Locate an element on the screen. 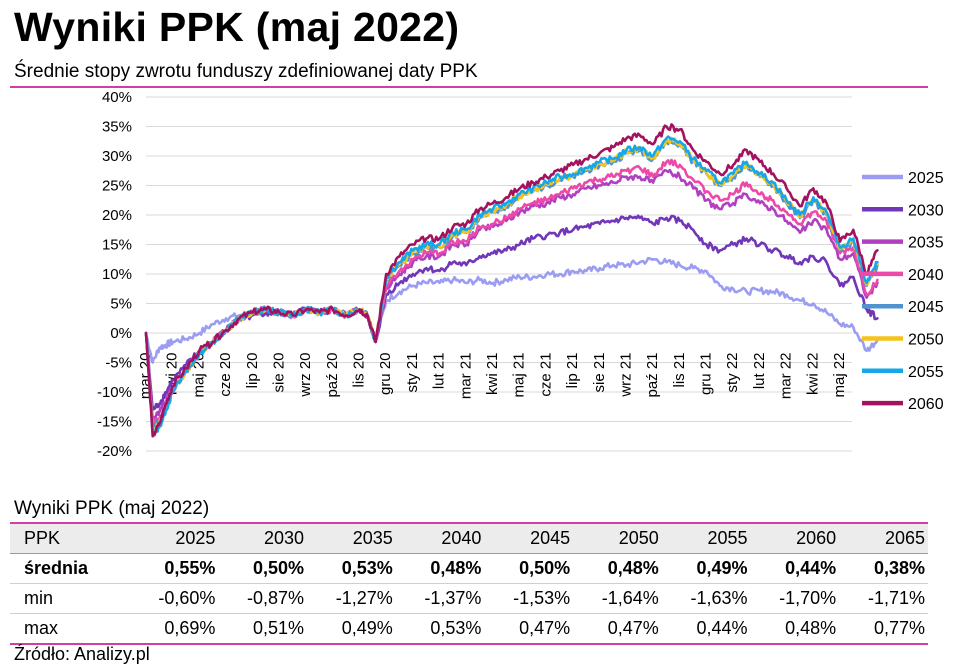  y-tick-label: 5% is located at coordinates (121, 304).